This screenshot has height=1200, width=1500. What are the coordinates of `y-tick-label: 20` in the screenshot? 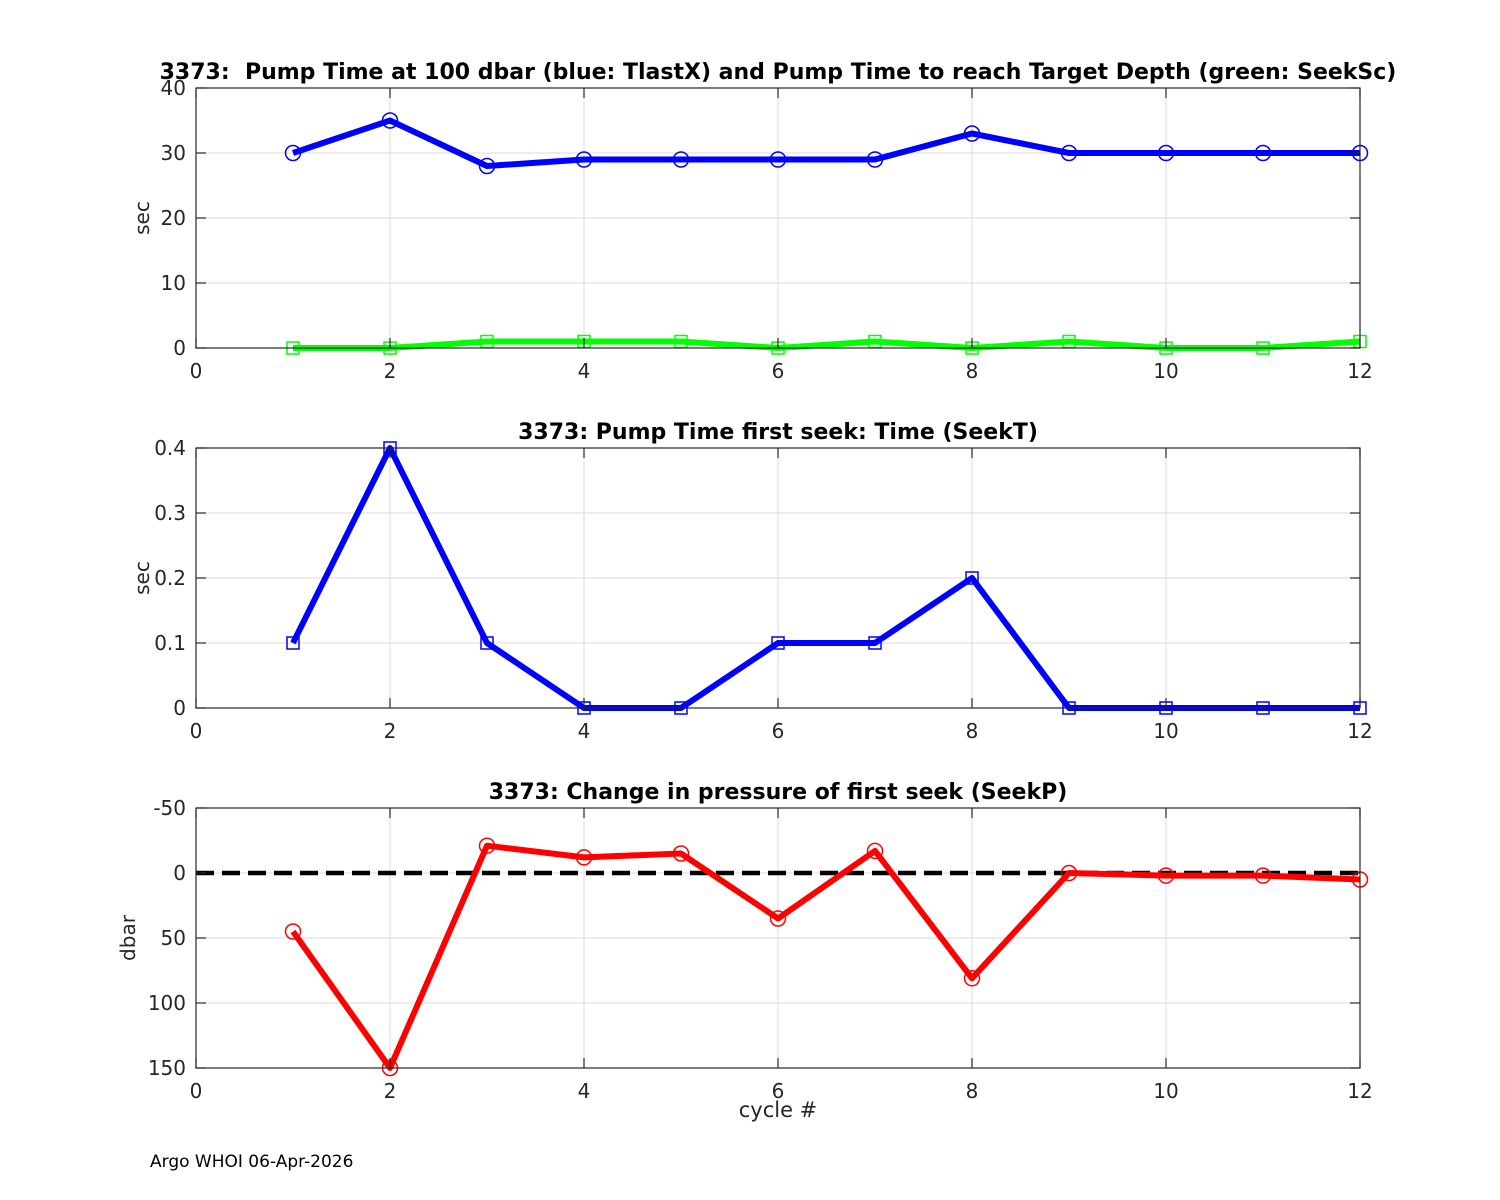 It's located at (173, 218).